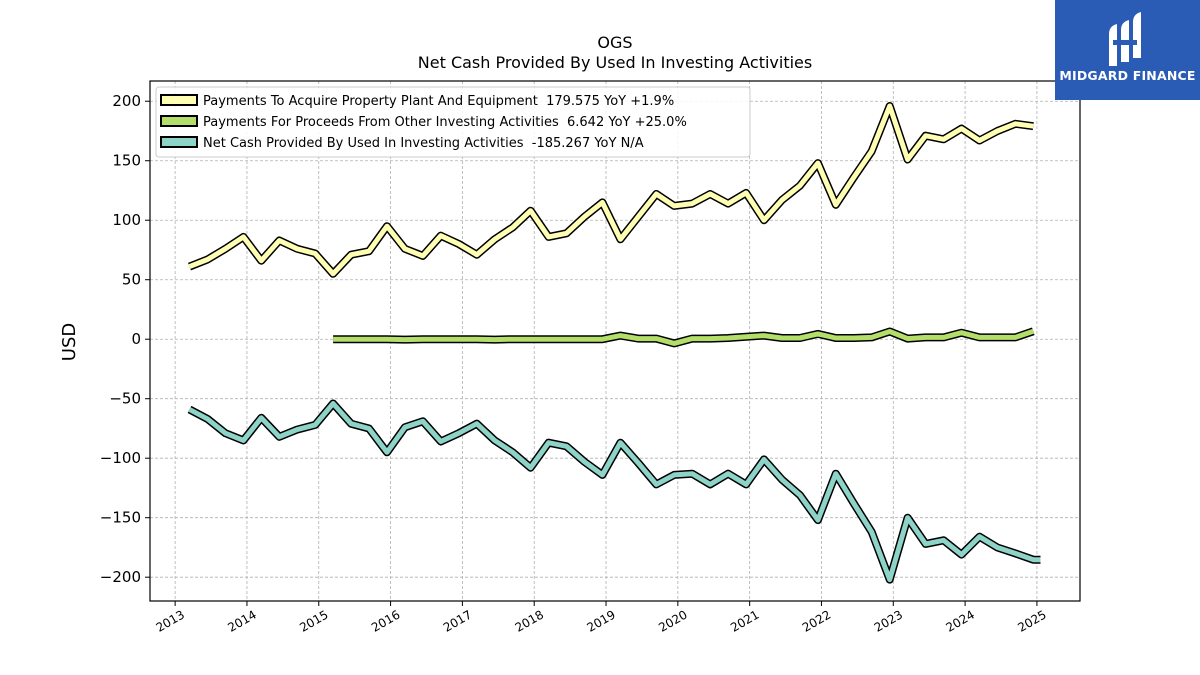  I want to click on x-tick-label: 2016, so click(385, 620).